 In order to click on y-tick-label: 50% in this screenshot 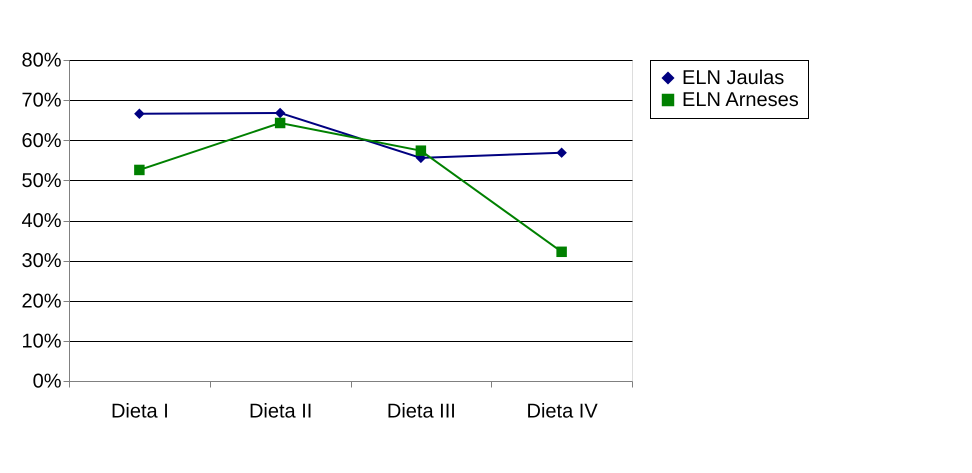, I will do `click(41, 181)`.